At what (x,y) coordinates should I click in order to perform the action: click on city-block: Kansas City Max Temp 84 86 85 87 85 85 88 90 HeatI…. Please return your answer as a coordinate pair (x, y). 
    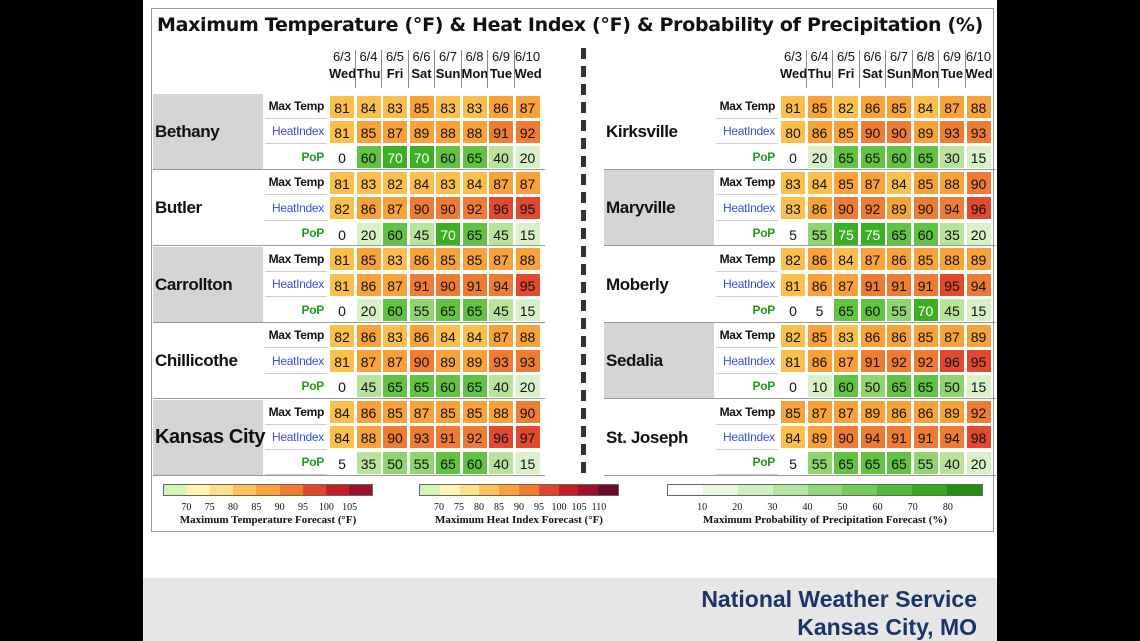
    Looking at the image, I should click on (349, 437).